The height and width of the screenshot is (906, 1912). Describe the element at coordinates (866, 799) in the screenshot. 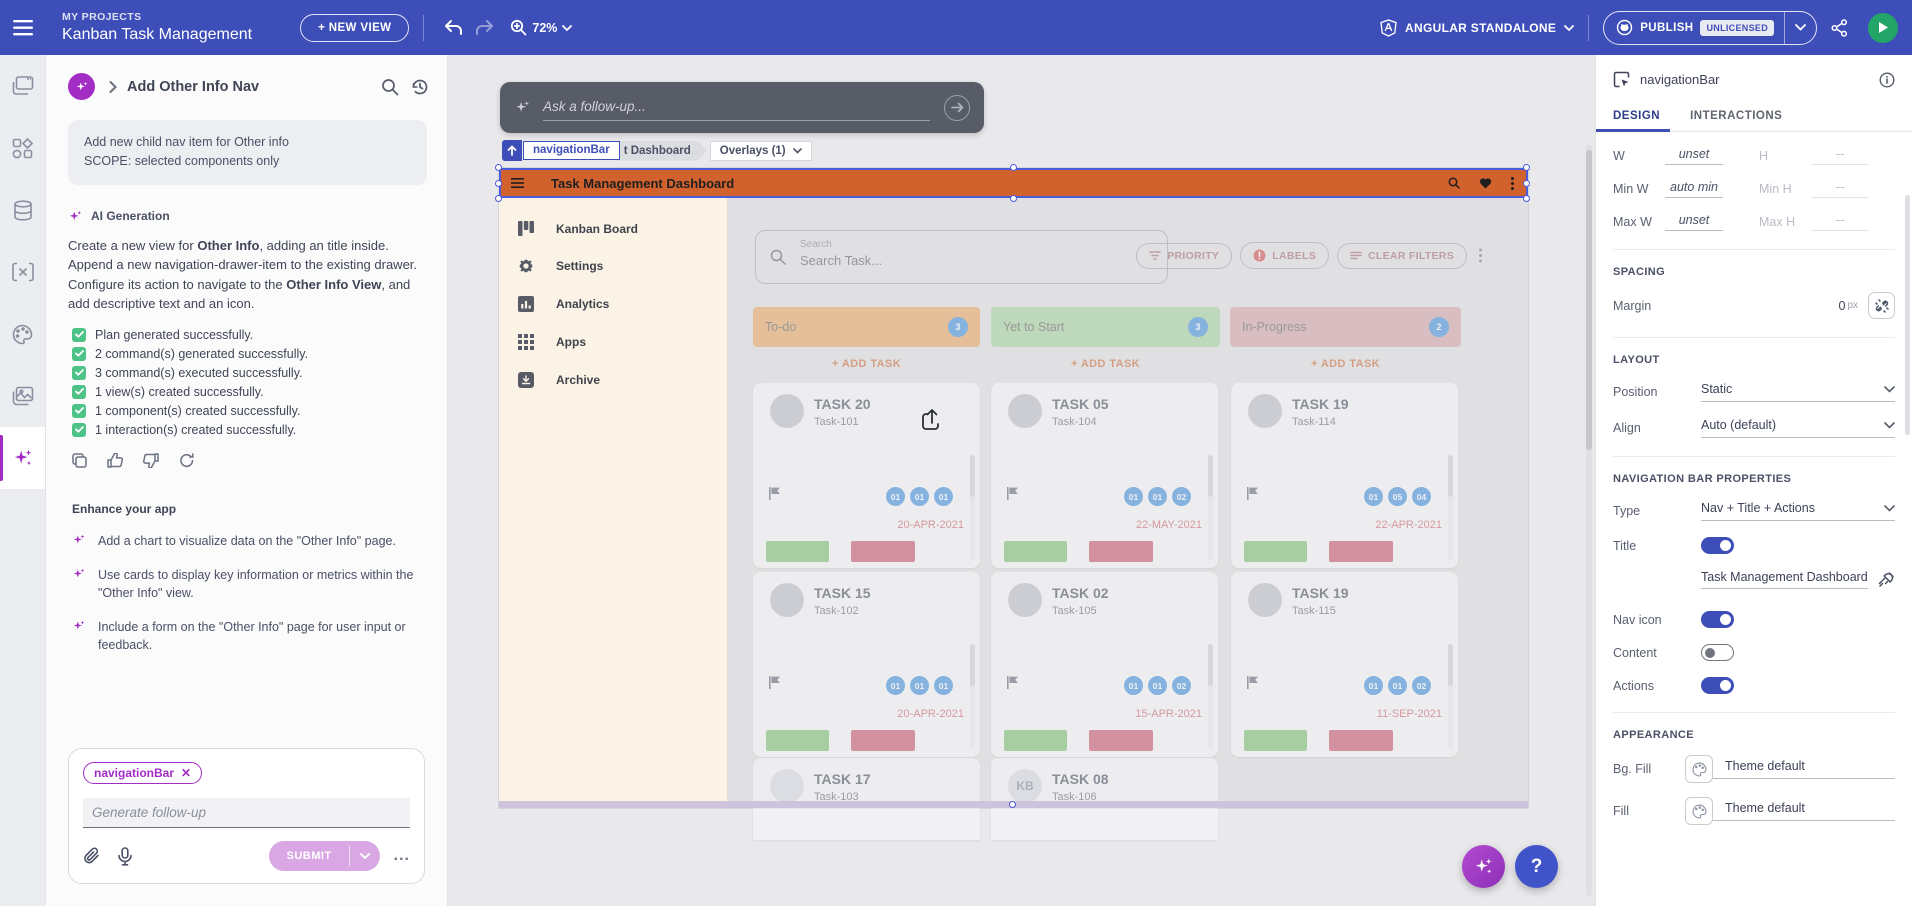

I see `task-card: TASK 17 Task-103` at that location.